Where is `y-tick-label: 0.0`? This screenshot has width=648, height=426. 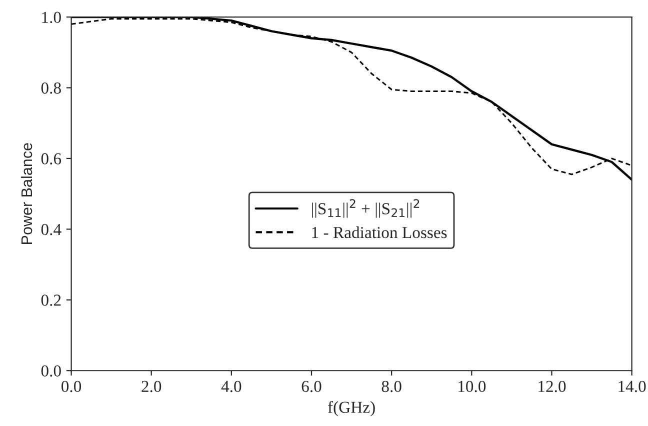 y-tick-label: 0.0 is located at coordinates (51, 371).